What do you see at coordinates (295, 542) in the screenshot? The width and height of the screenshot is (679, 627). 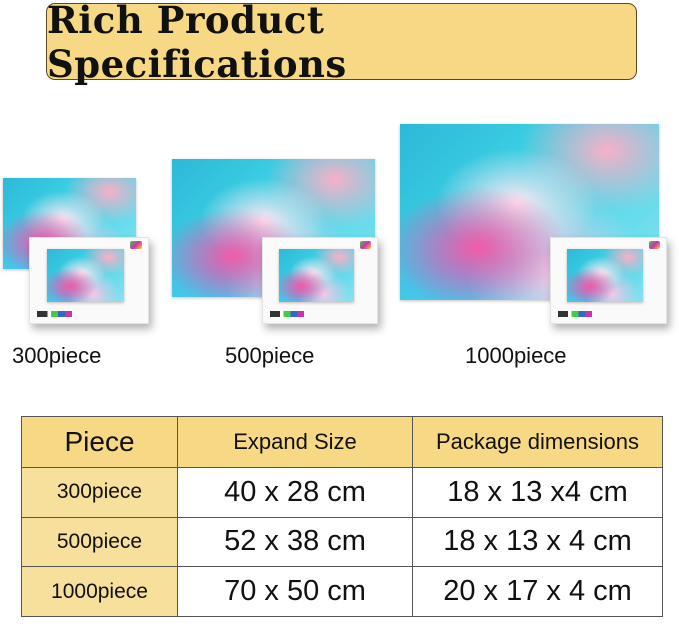 I see `cell-expand-size: 52 x 38 cm` at bounding box center [295, 542].